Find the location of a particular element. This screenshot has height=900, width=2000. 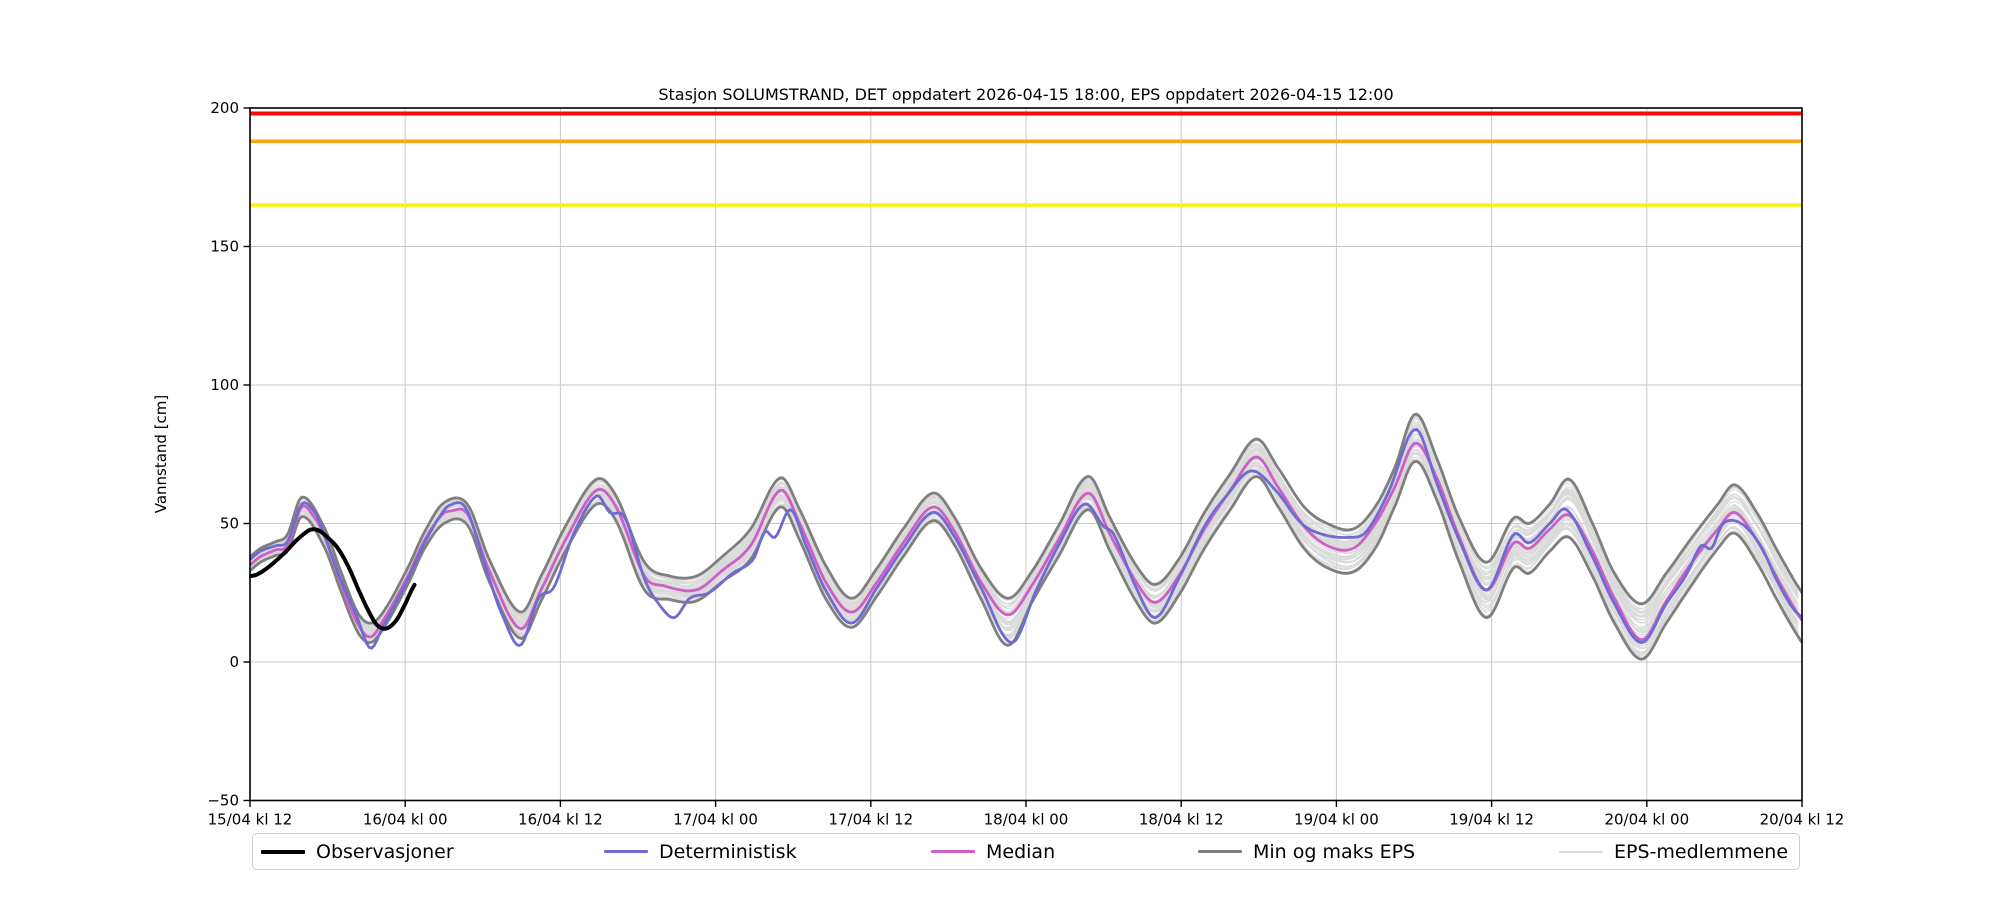

legend-label-median: Median is located at coordinates (1021, 851).